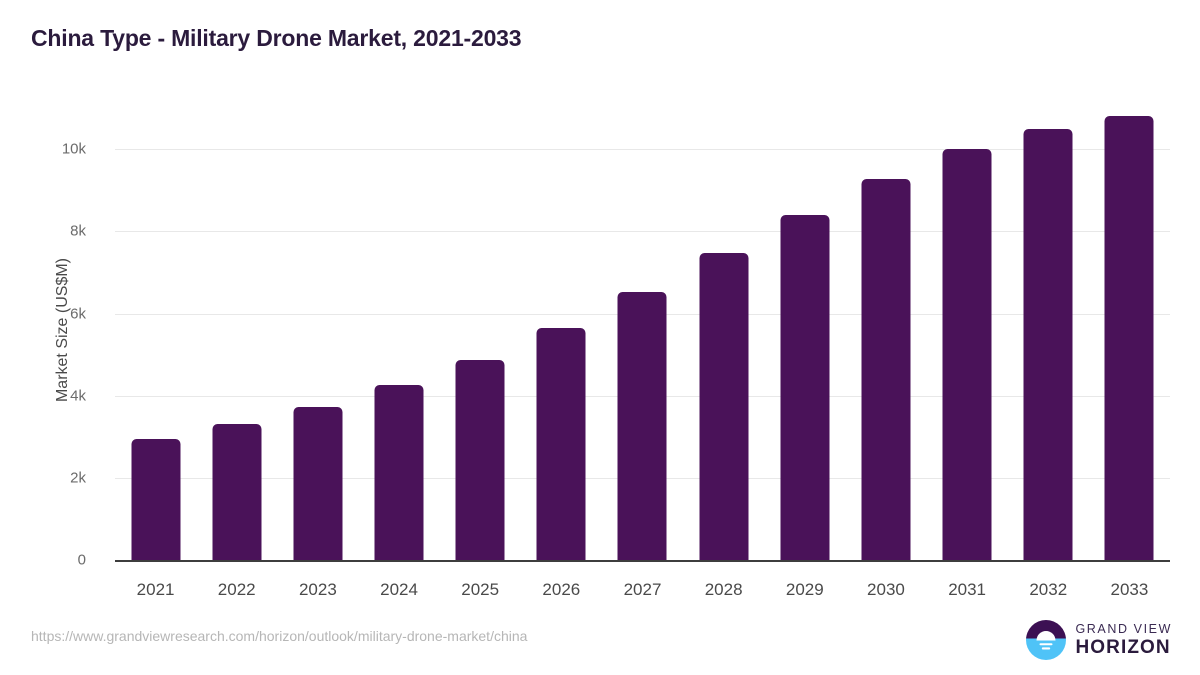 Image resolution: width=1200 pixels, height=675 pixels. What do you see at coordinates (480, 589) in the screenshot?
I see `x-axis-tick-label: 2025` at bounding box center [480, 589].